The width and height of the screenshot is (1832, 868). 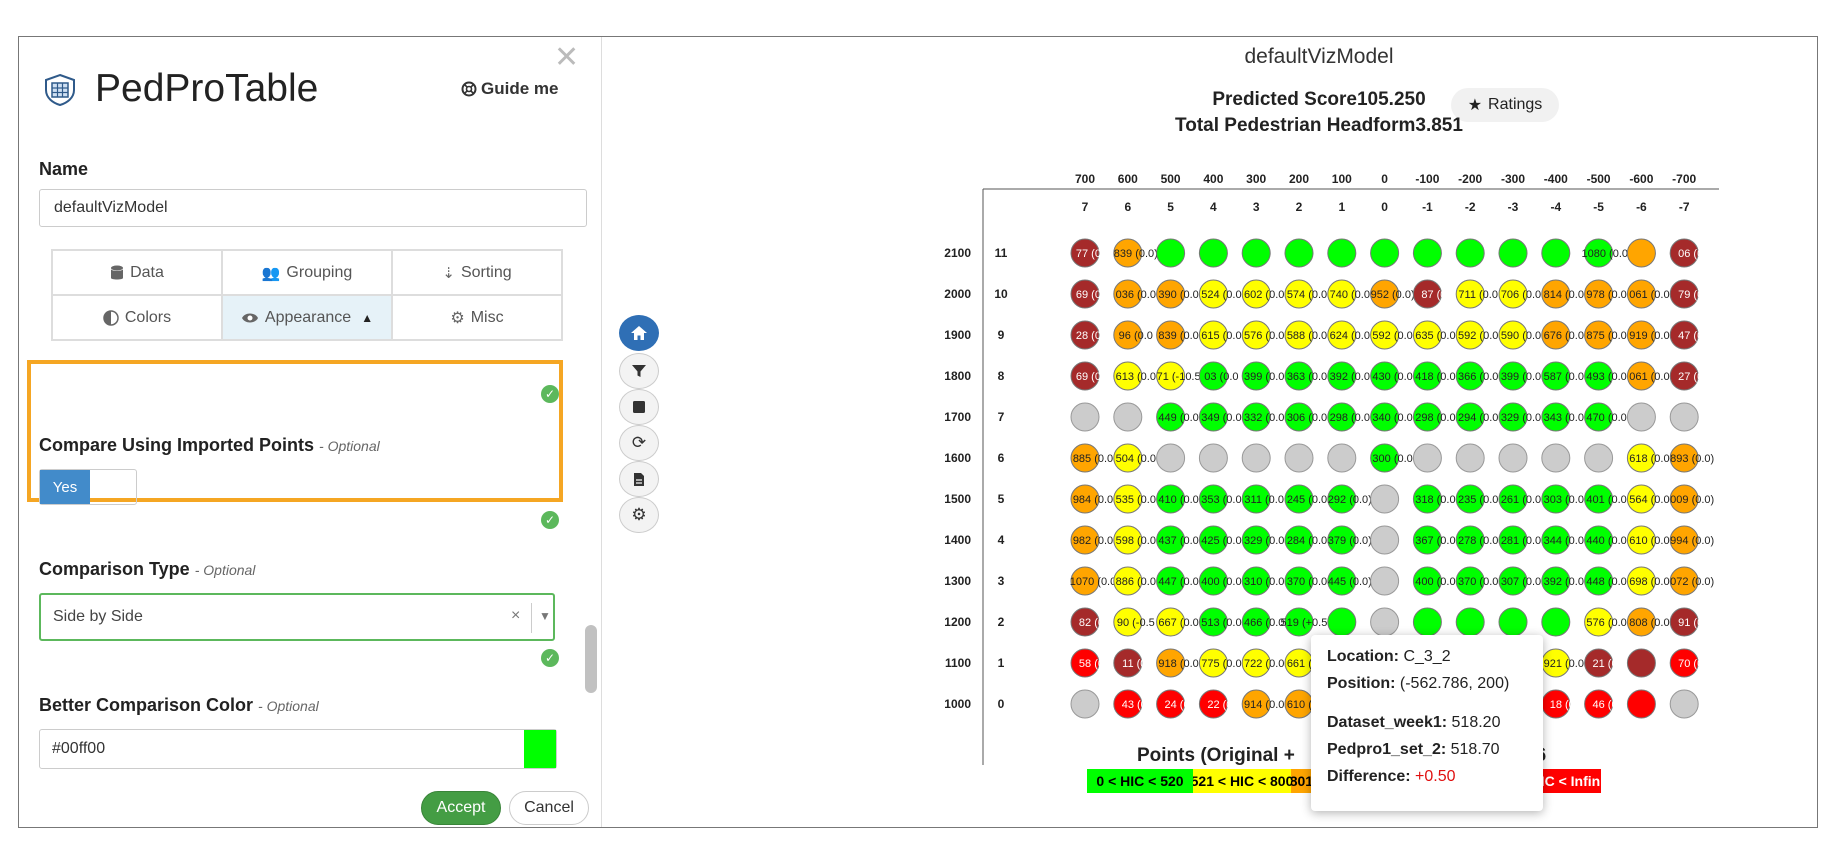 I want to click on point-label: 602 (0.0, so click(x=1264, y=295).